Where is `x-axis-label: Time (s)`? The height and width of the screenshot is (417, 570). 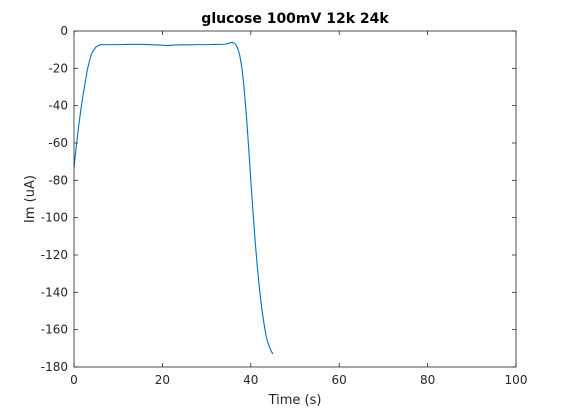
x-axis-label: Time (s) is located at coordinates (295, 400).